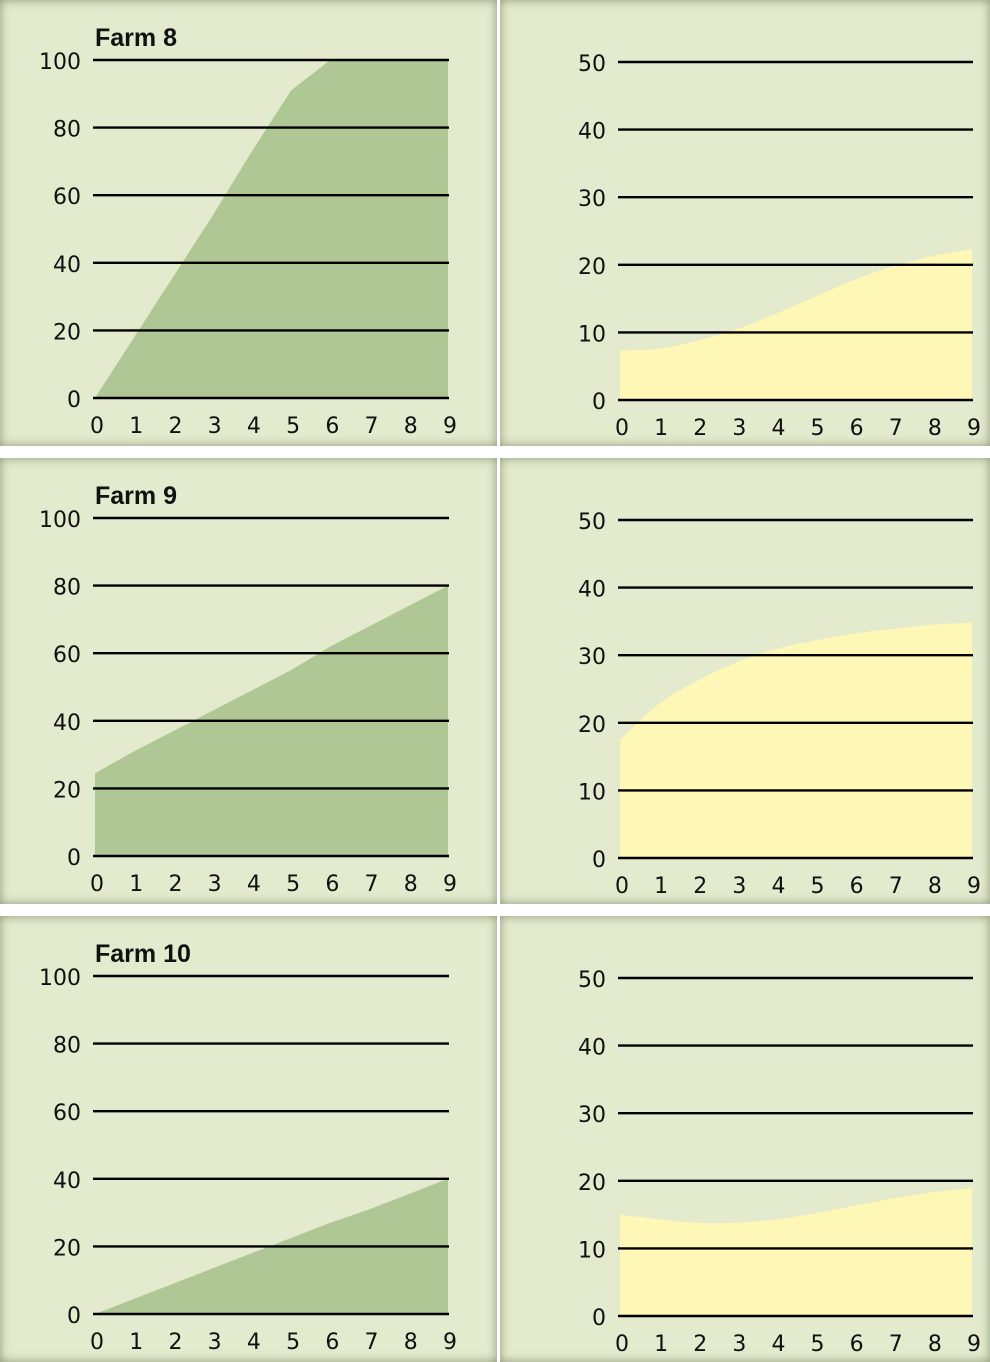 This screenshot has height=1362, width=990. I want to click on chart-title: Farm 8, so click(136, 38).